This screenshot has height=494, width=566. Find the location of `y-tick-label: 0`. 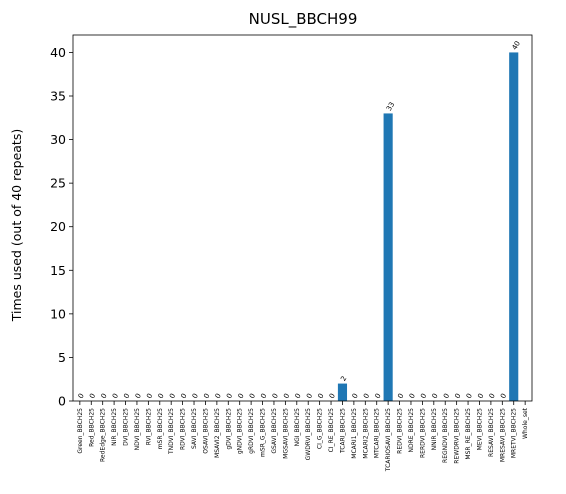

y-tick-label: 0 is located at coordinates (62, 401).